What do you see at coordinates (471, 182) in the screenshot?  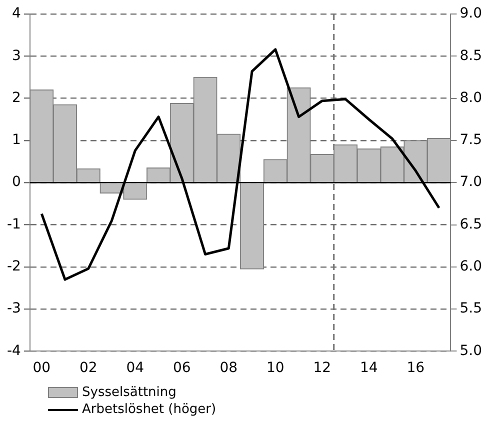 I see `y2-tick-label: 7.0` at bounding box center [471, 182].